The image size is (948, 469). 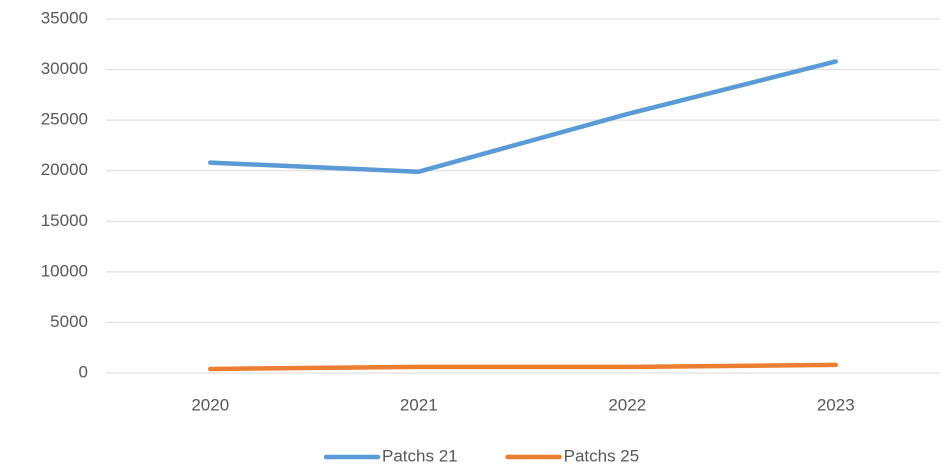 What do you see at coordinates (64, 68) in the screenshot?
I see `y-tick-label: 30000` at bounding box center [64, 68].